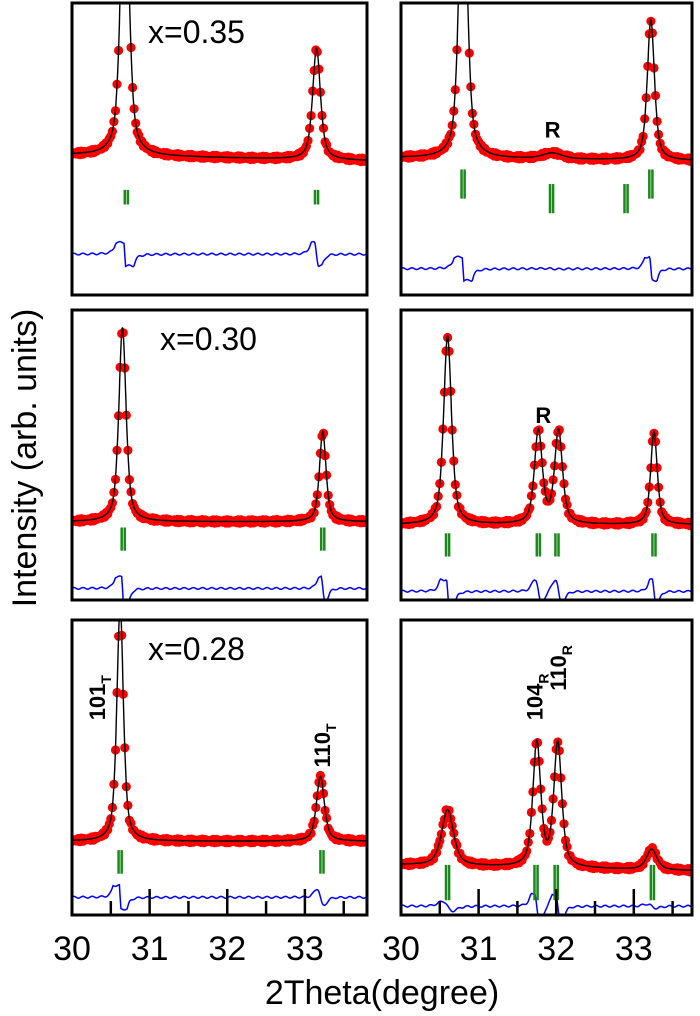  Describe the element at coordinates (560, 668) in the screenshot. I see `peak-annotation: 110R` at that location.